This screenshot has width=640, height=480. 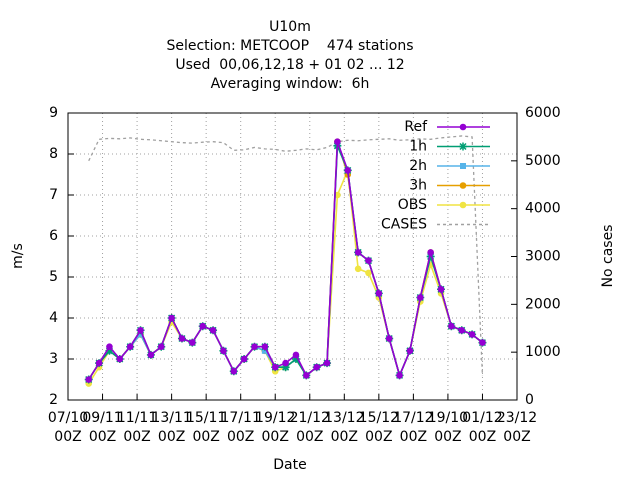 What do you see at coordinates (404, 225) in the screenshot?
I see `legend-label: CASES` at bounding box center [404, 225].